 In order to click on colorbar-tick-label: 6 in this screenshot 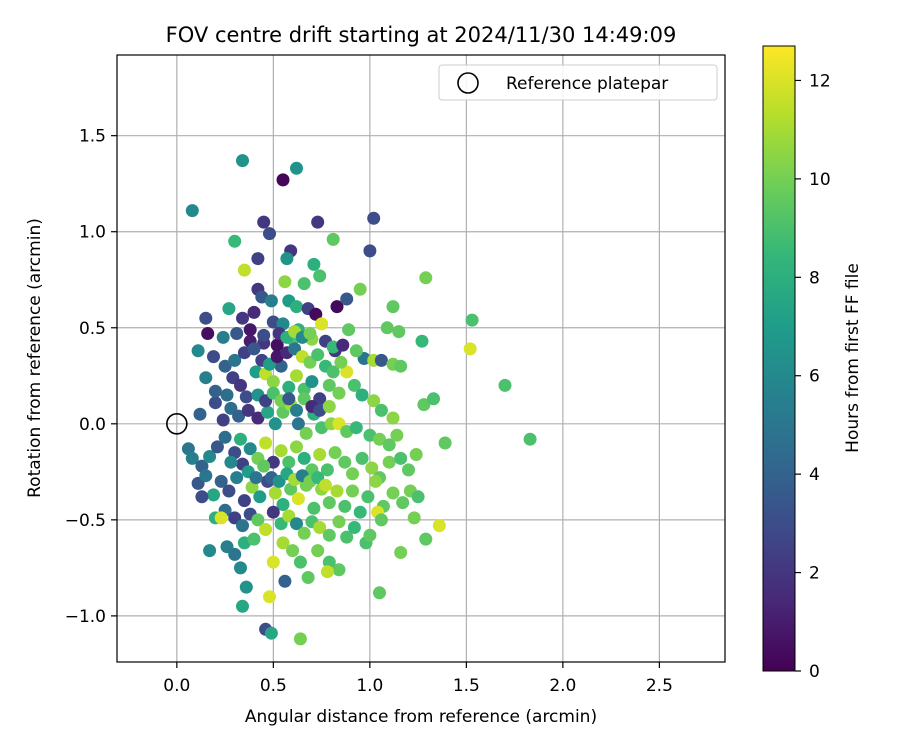, I will do `click(814, 377)`.